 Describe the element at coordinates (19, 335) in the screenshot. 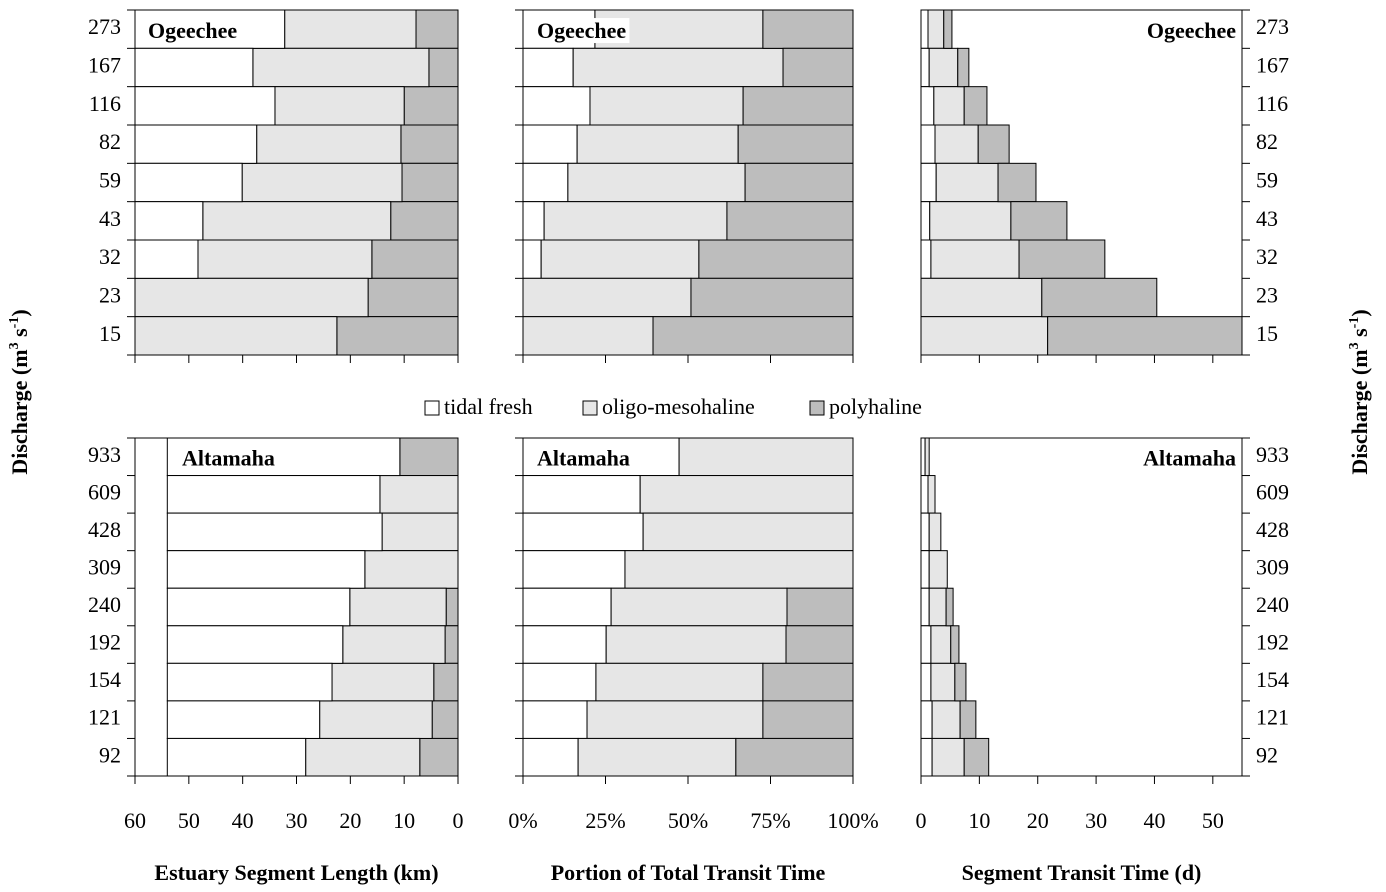

I see `y-axis-label-part: s` at that location.